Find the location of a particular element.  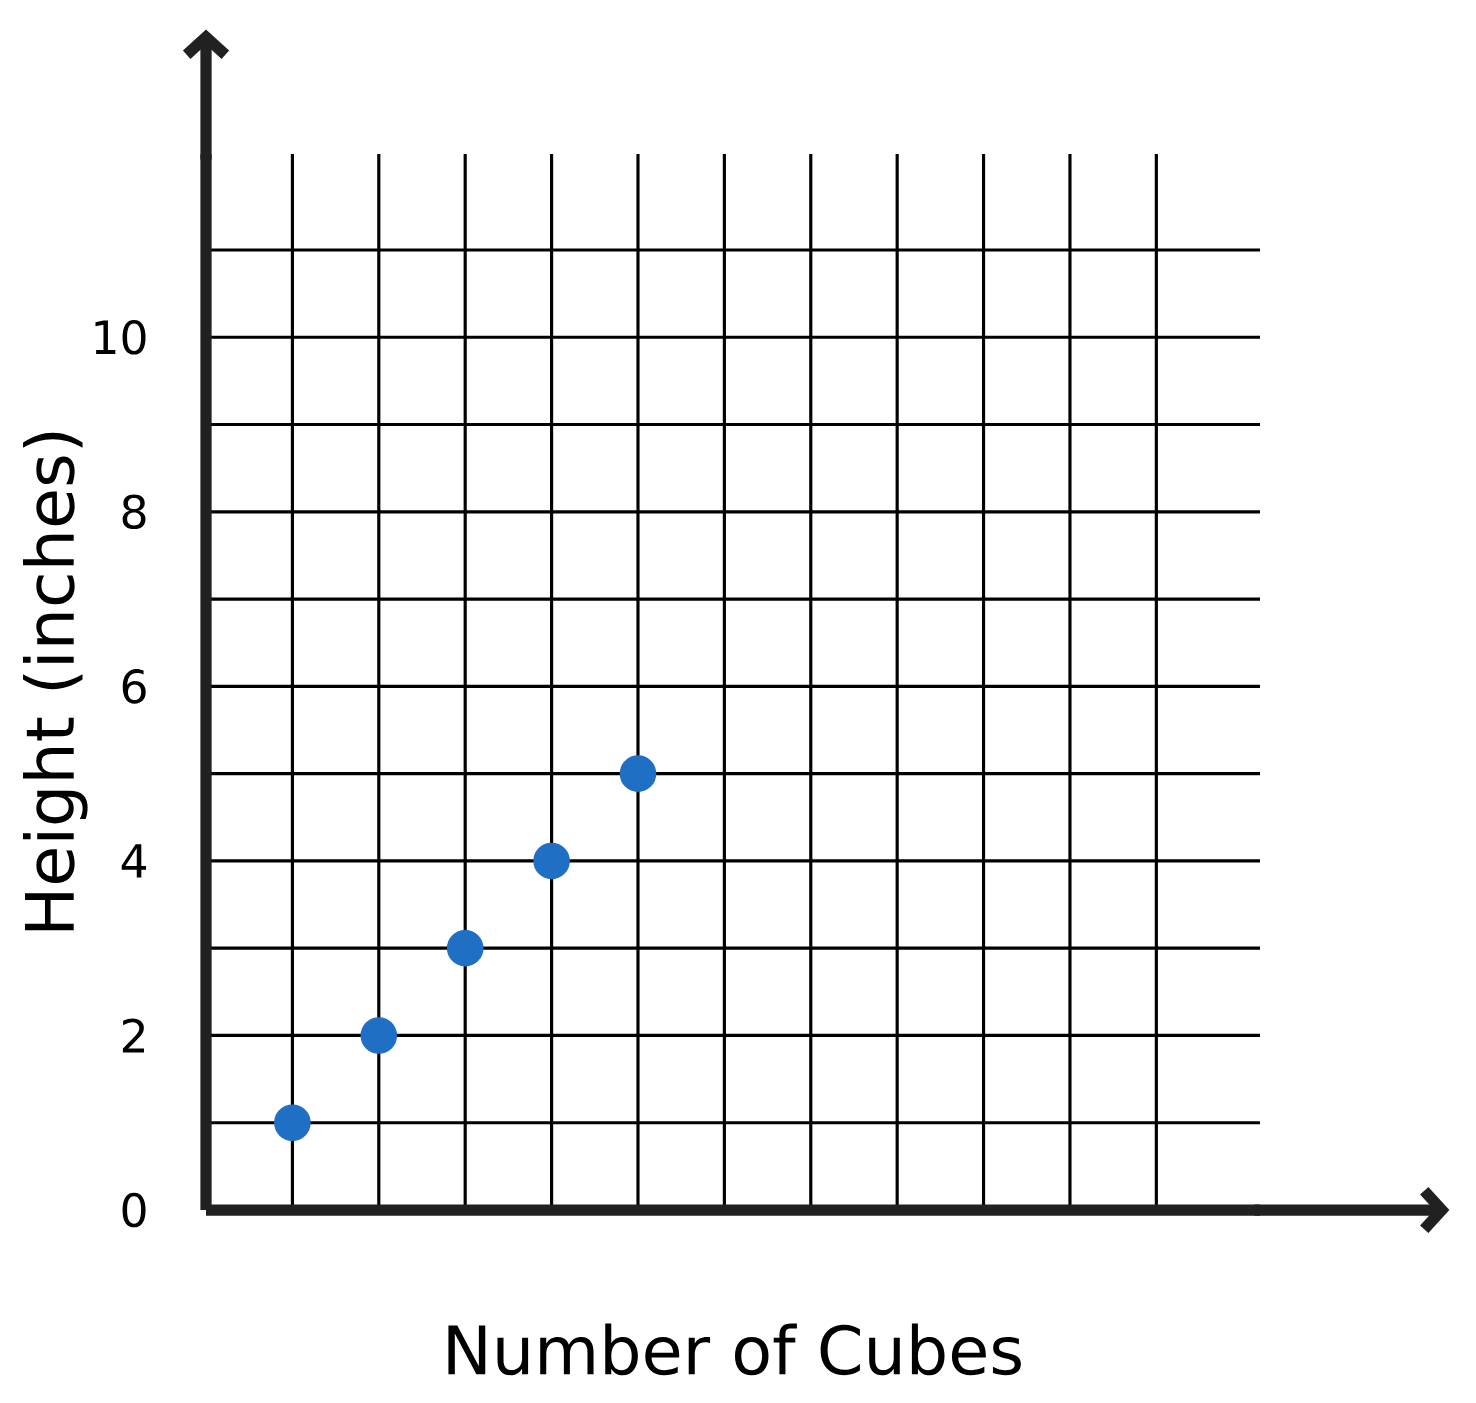

x-axis-title: Number of Cubes is located at coordinates (734, 1349).